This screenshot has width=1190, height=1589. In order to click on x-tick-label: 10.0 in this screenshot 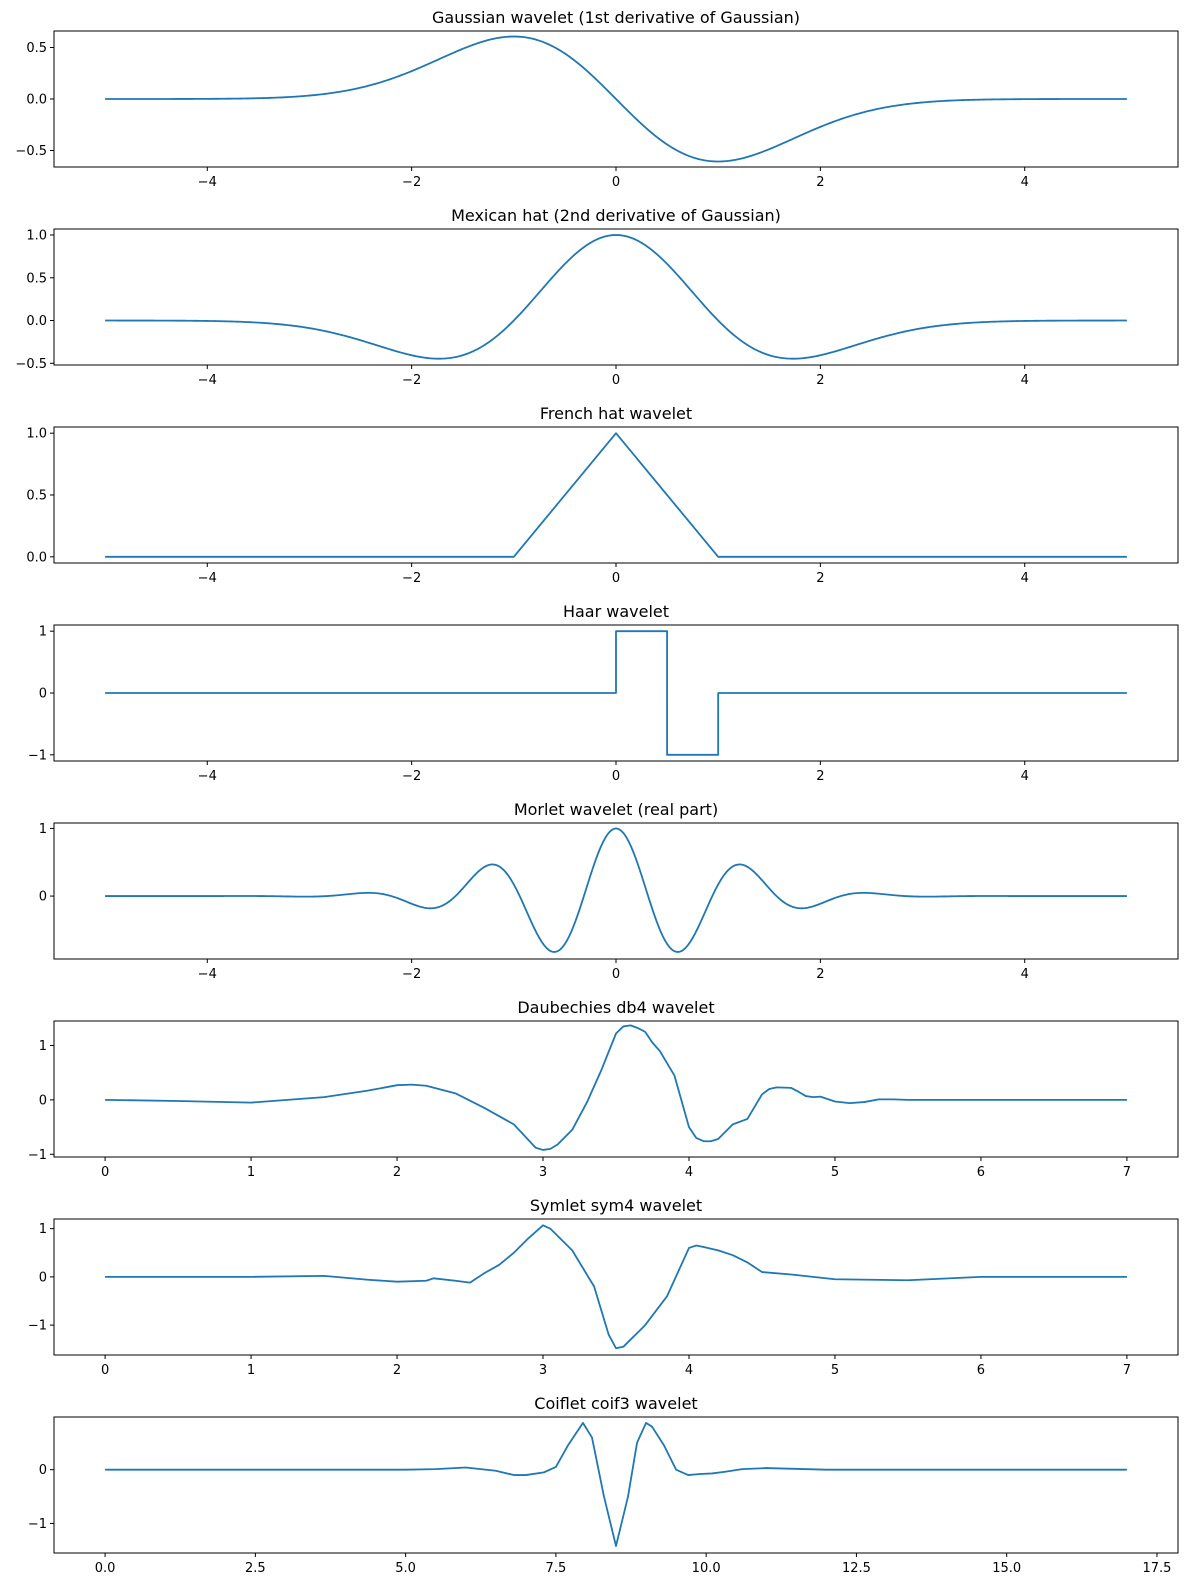, I will do `click(706, 1568)`.